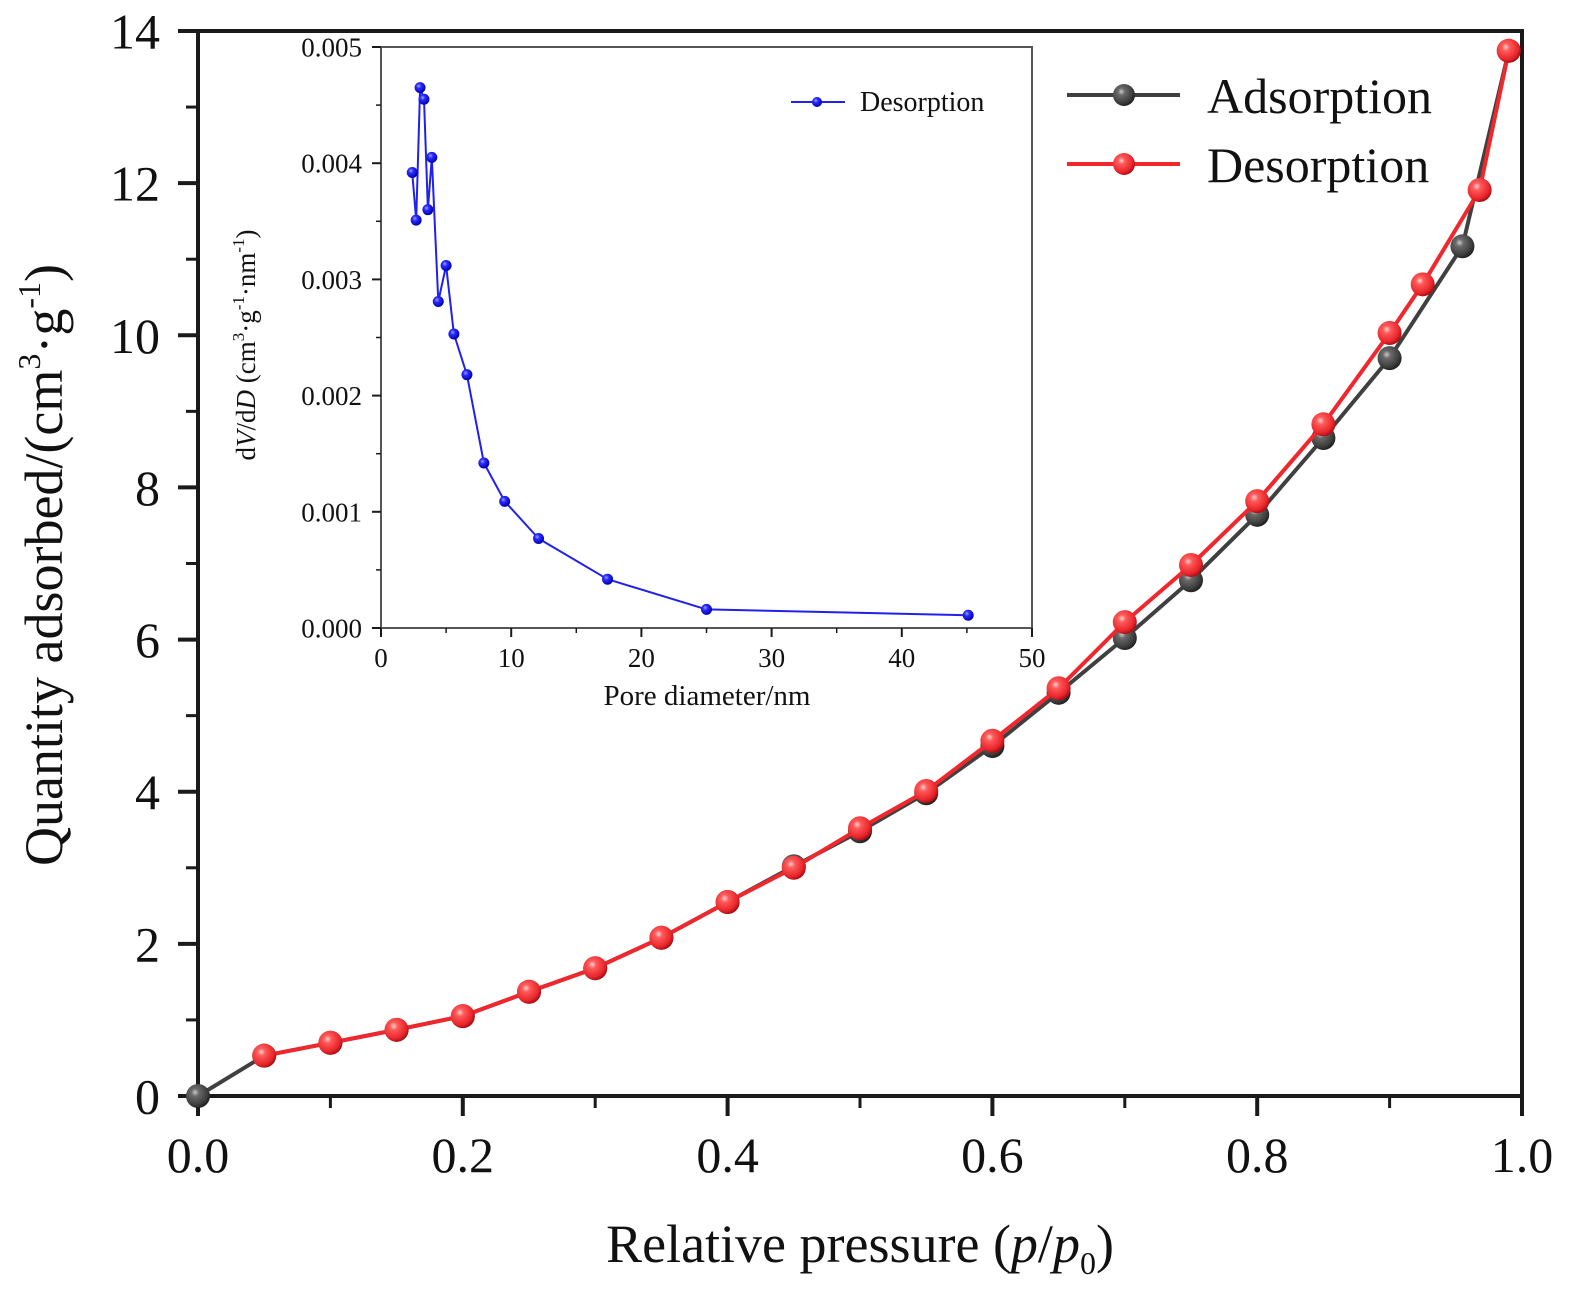  I want to click on inset-legend: Desorption, so click(887, 102).